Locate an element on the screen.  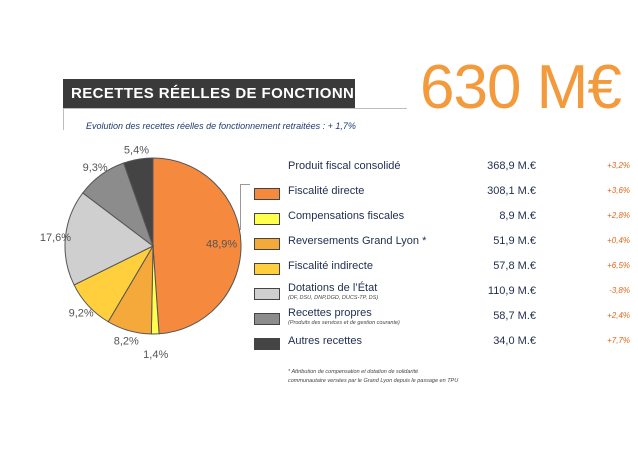
legend-value: 34,0 M.€ is located at coordinates (514, 341).